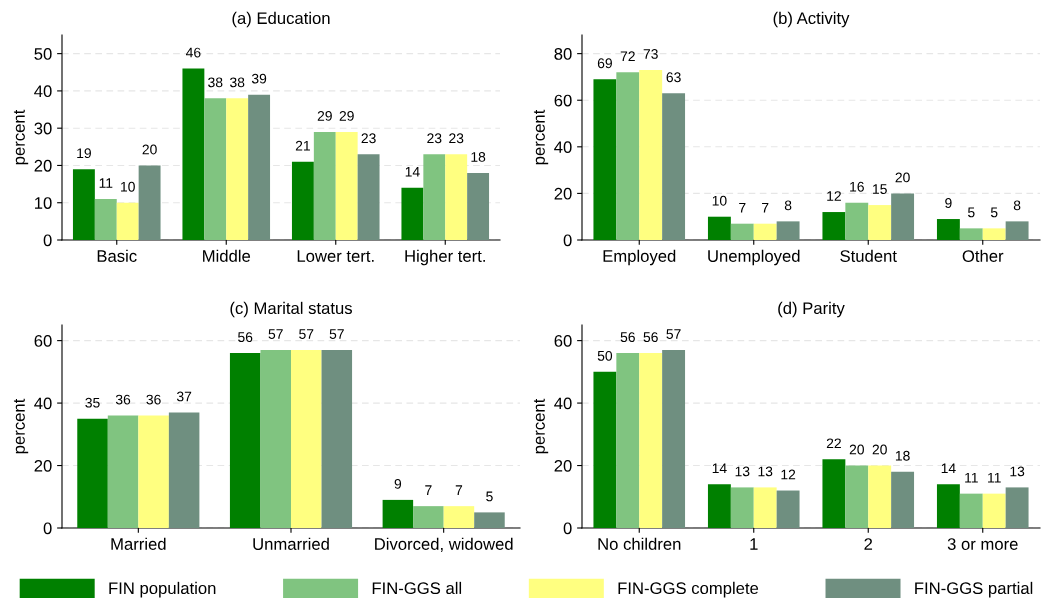 This screenshot has height=613, width=1053. What do you see at coordinates (302, 145) in the screenshot?
I see `data-label: 21` at bounding box center [302, 145].